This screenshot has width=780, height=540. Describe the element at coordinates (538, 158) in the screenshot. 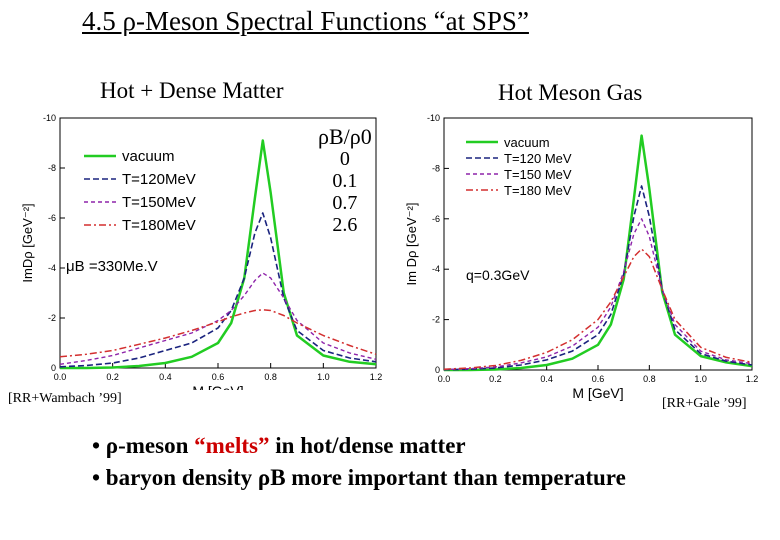

I see `legend-label: T=120 MeV` at that location.